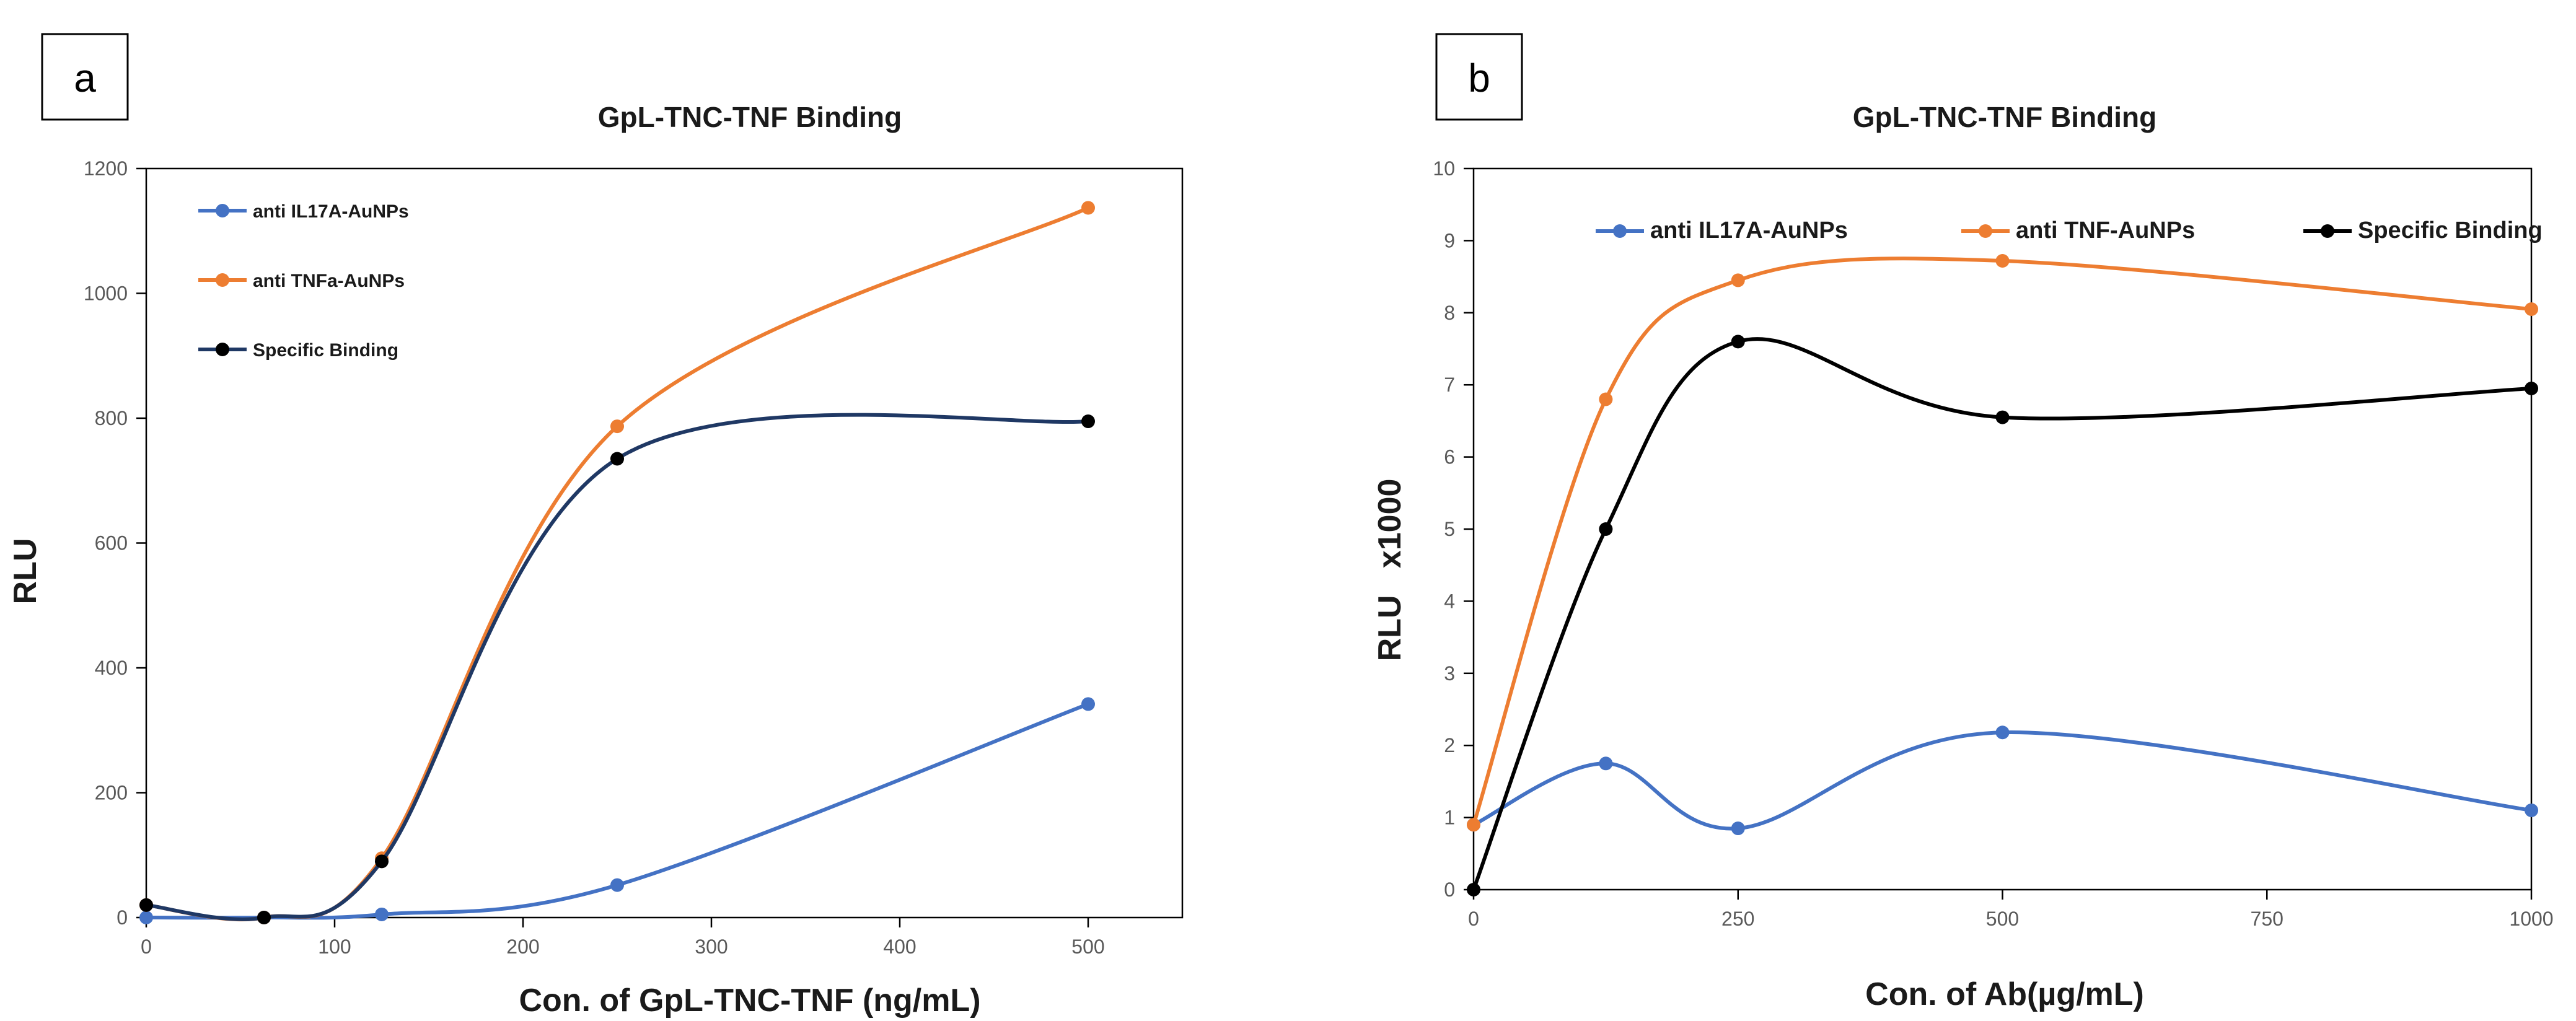 The image size is (2576, 1021). I want to click on panel-label-box-b, so click(1479, 77).